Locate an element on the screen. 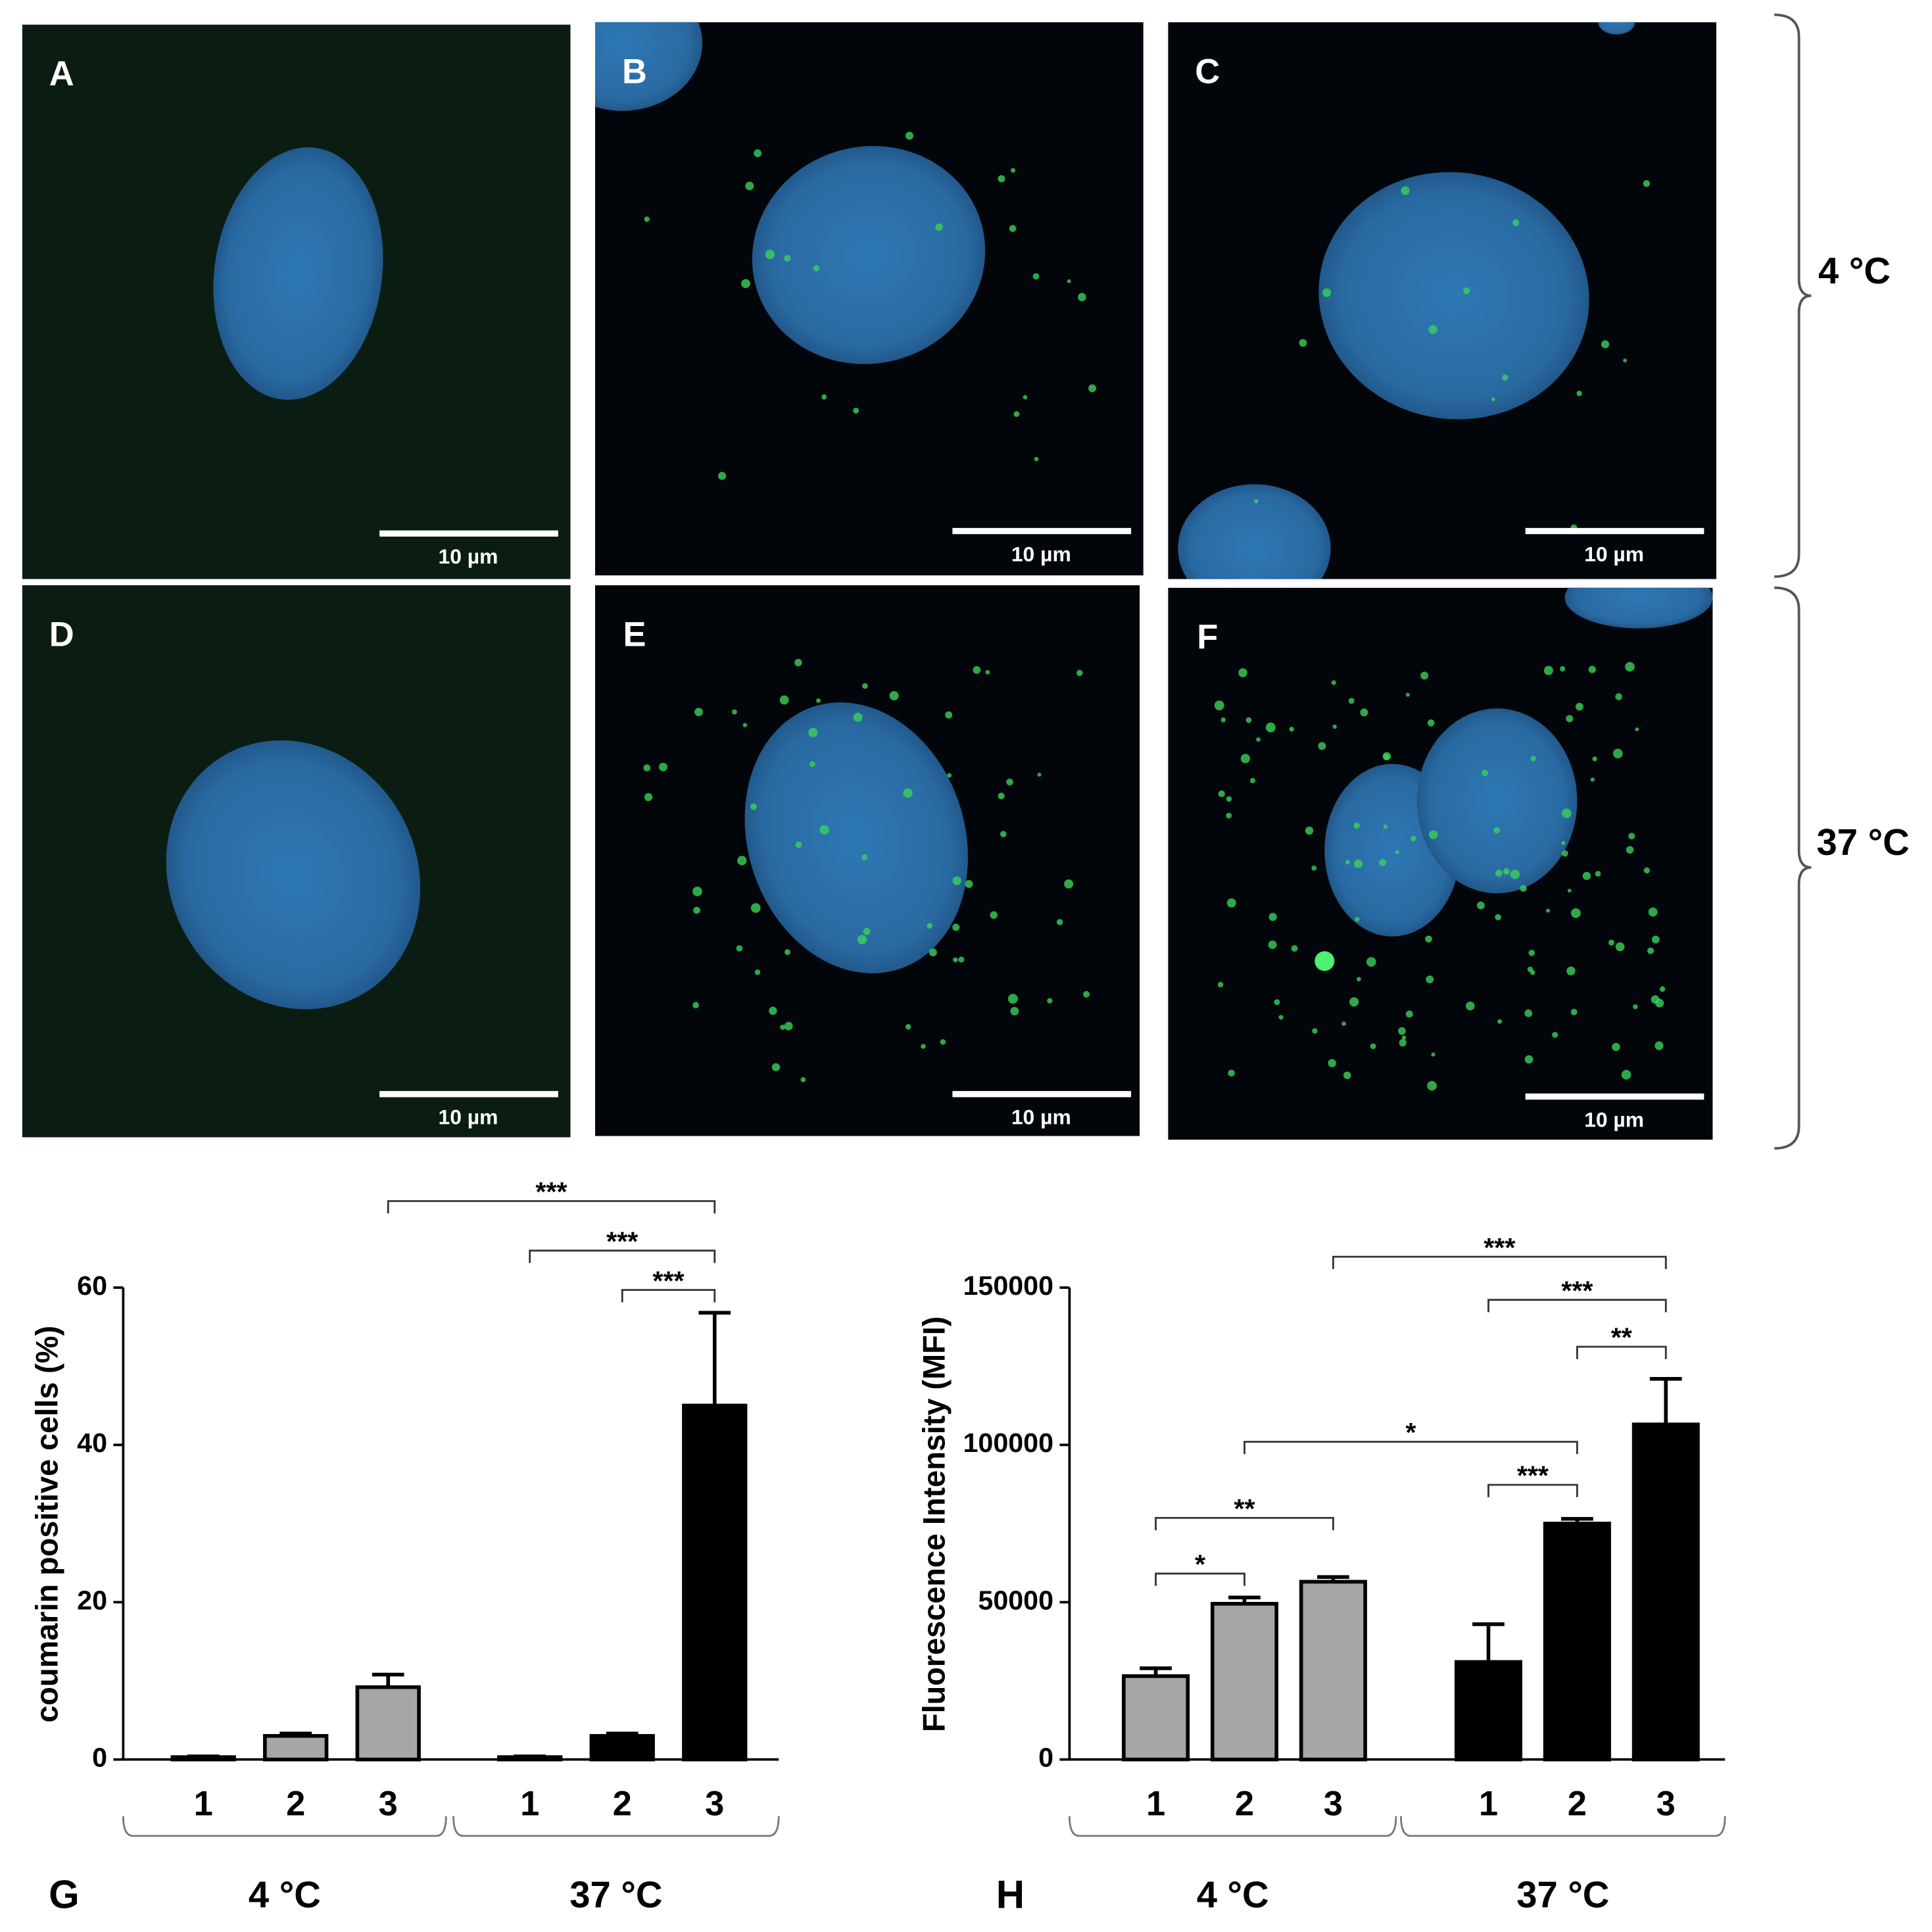 This screenshot has height=1932, width=1932. x-tick-label: 2 is located at coordinates (1577, 1804).